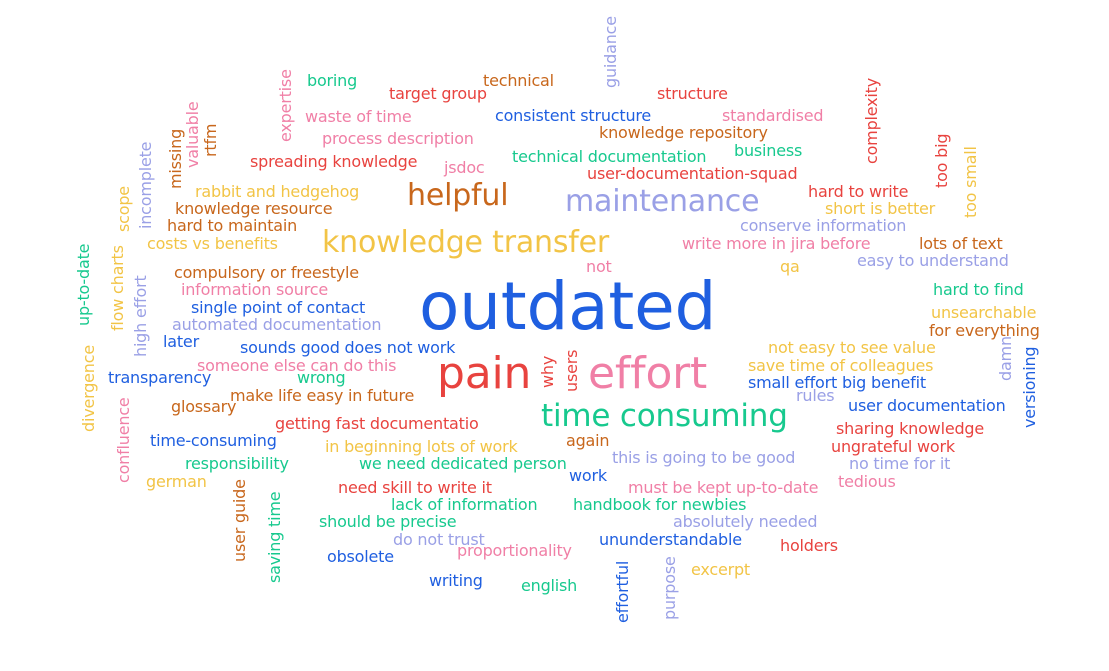 The height and width of the screenshot is (671, 1109). I want to click on word: save time of colleagues, so click(841, 365).